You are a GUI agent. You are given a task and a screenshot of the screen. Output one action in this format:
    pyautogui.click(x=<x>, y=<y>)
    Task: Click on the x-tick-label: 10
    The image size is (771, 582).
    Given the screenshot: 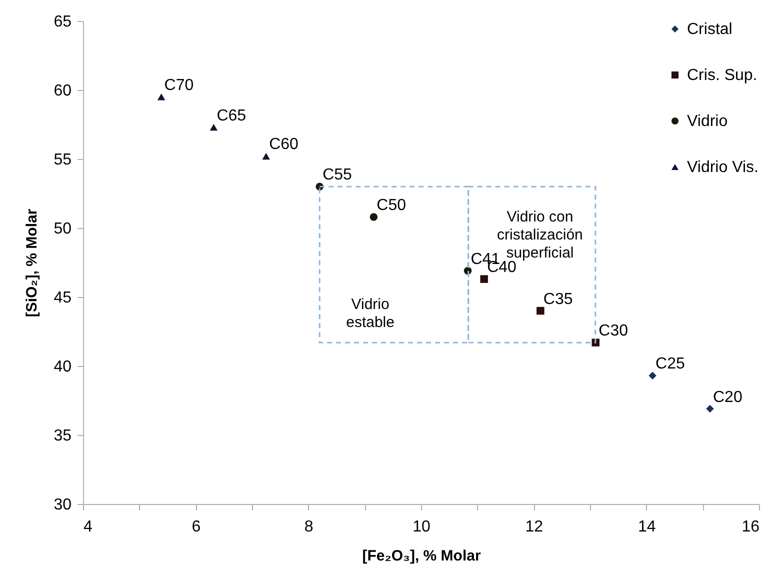 What is the action you would take?
    pyautogui.click(x=421, y=527)
    